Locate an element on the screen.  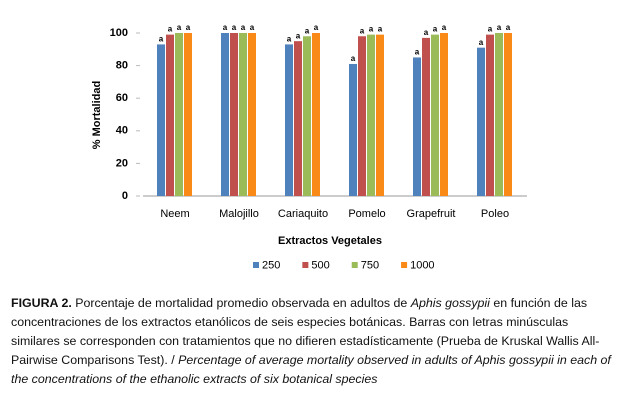
caption-run: Aphis gossypii is located at coordinates (450, 303).